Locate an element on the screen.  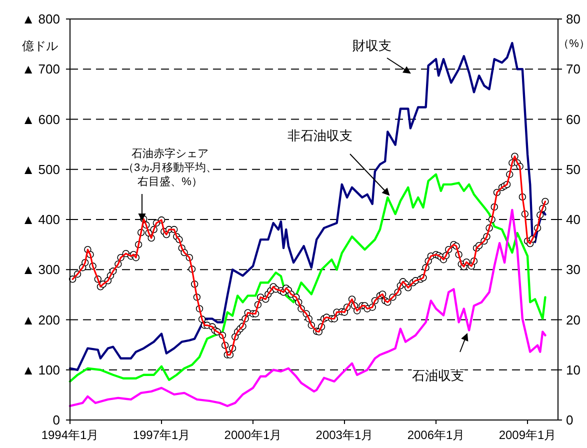
y2-tick-label: 80 is located at coordinates (573, 19).